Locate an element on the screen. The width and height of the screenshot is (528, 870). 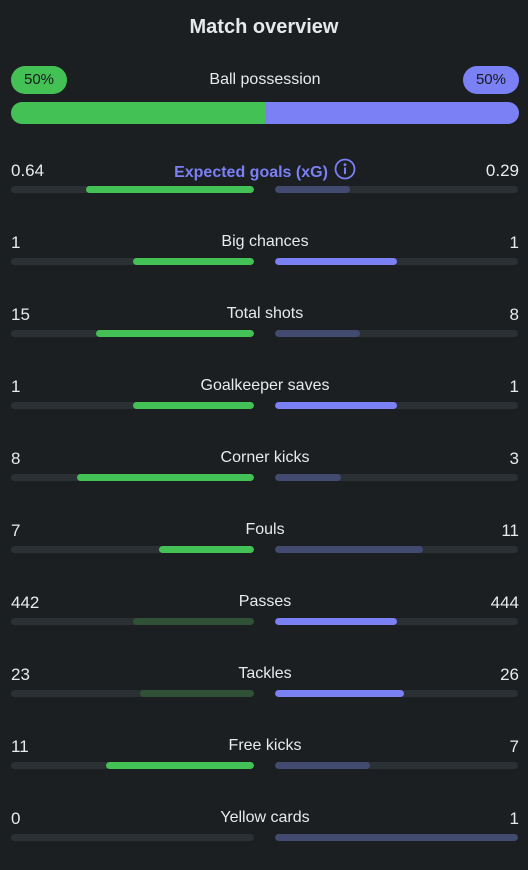
stat-label: Total shots is located at coordinates (265, 314).